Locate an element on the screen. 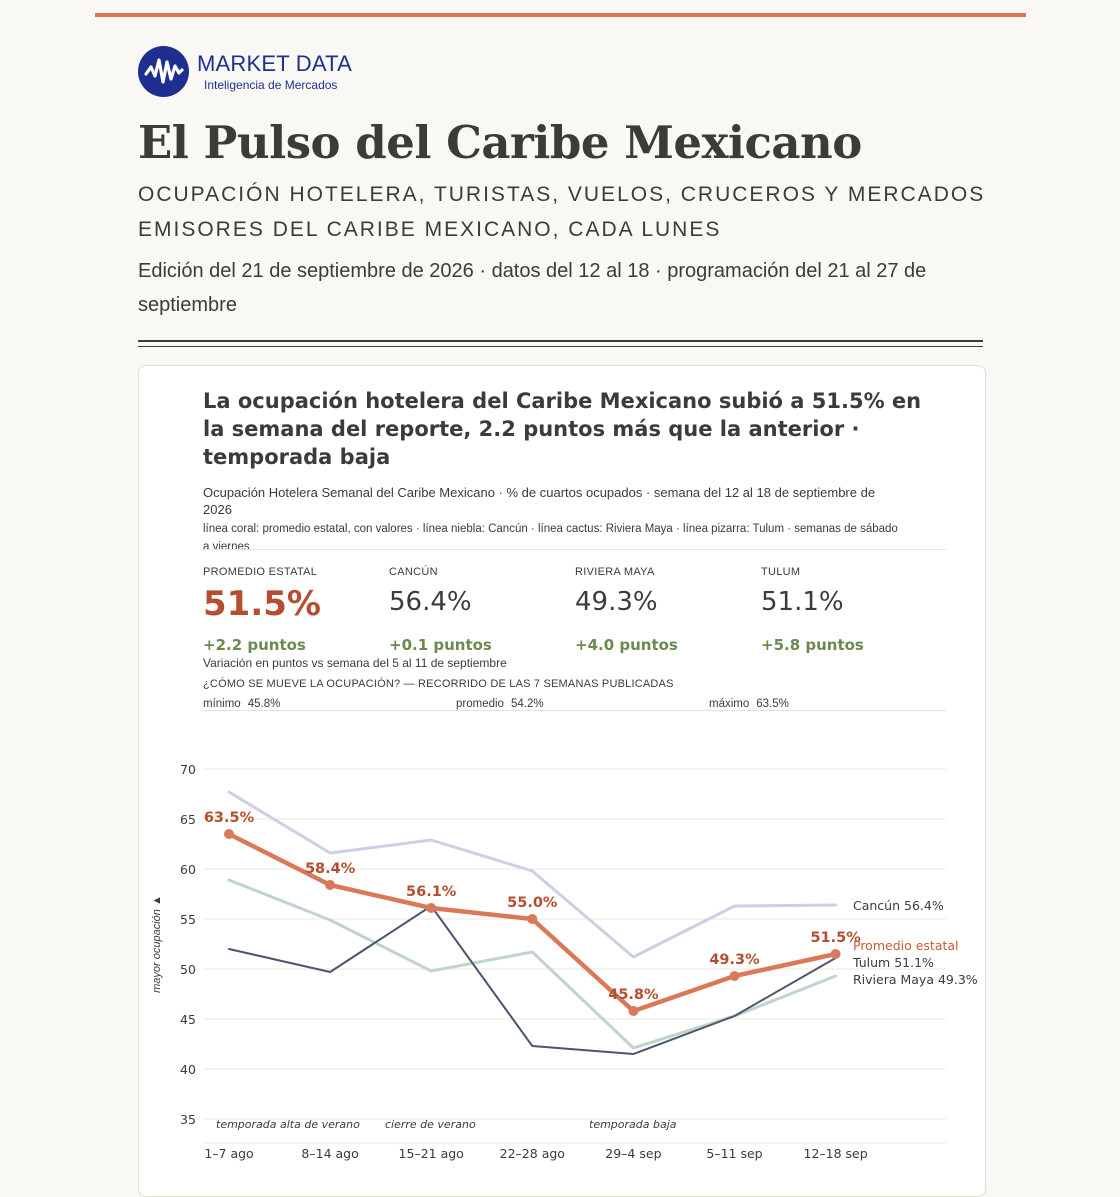 The image size is (1120, 1197). promedio-value-label: 49.3% is located at coordinates (734, 960).